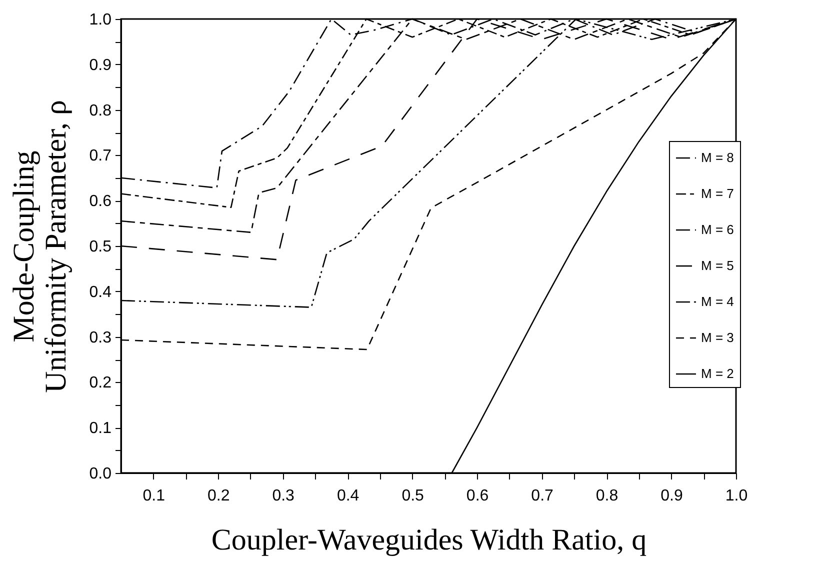  Describe the element at coordinates (717, 301) in the screenshot. I see `legend-label: M = 4` at that location.